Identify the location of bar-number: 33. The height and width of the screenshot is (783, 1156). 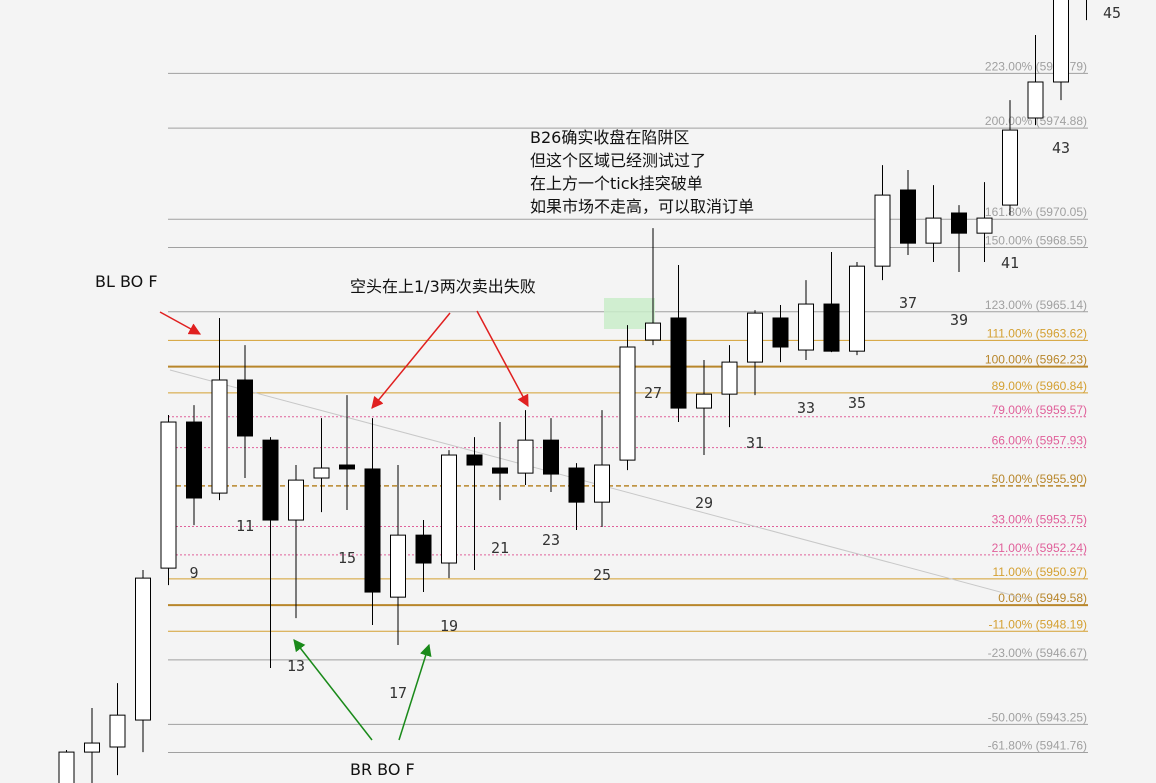
(806, 408).